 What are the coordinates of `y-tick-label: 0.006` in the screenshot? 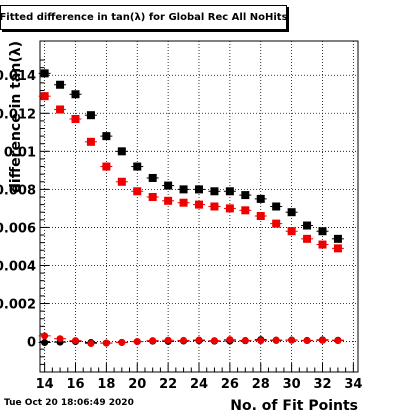 It's located at (18, 228).